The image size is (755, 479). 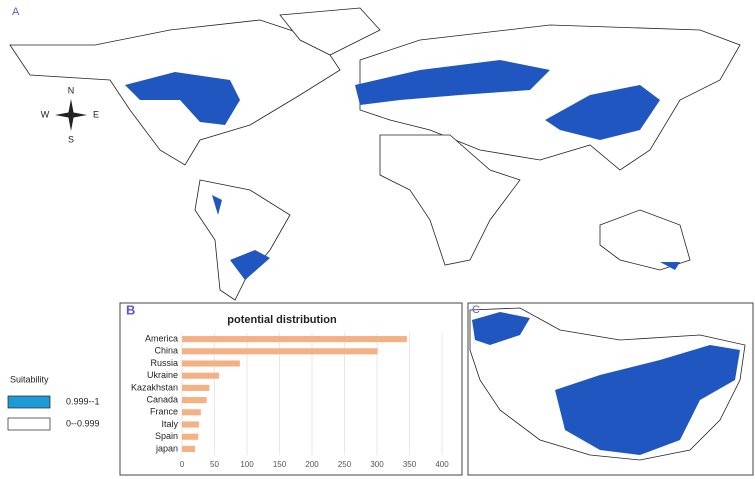 I want to click on x-tick-label: 200, so click(x=312, y=464).